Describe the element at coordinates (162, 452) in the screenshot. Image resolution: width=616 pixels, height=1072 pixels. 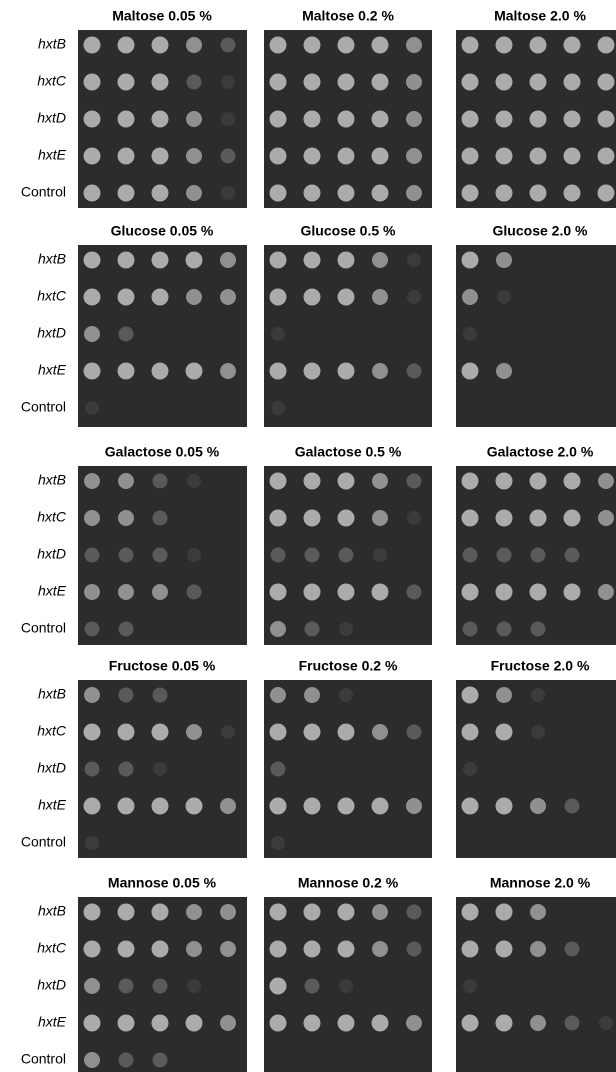
I see `panel-title: Galactose 0.05 %` at that location.